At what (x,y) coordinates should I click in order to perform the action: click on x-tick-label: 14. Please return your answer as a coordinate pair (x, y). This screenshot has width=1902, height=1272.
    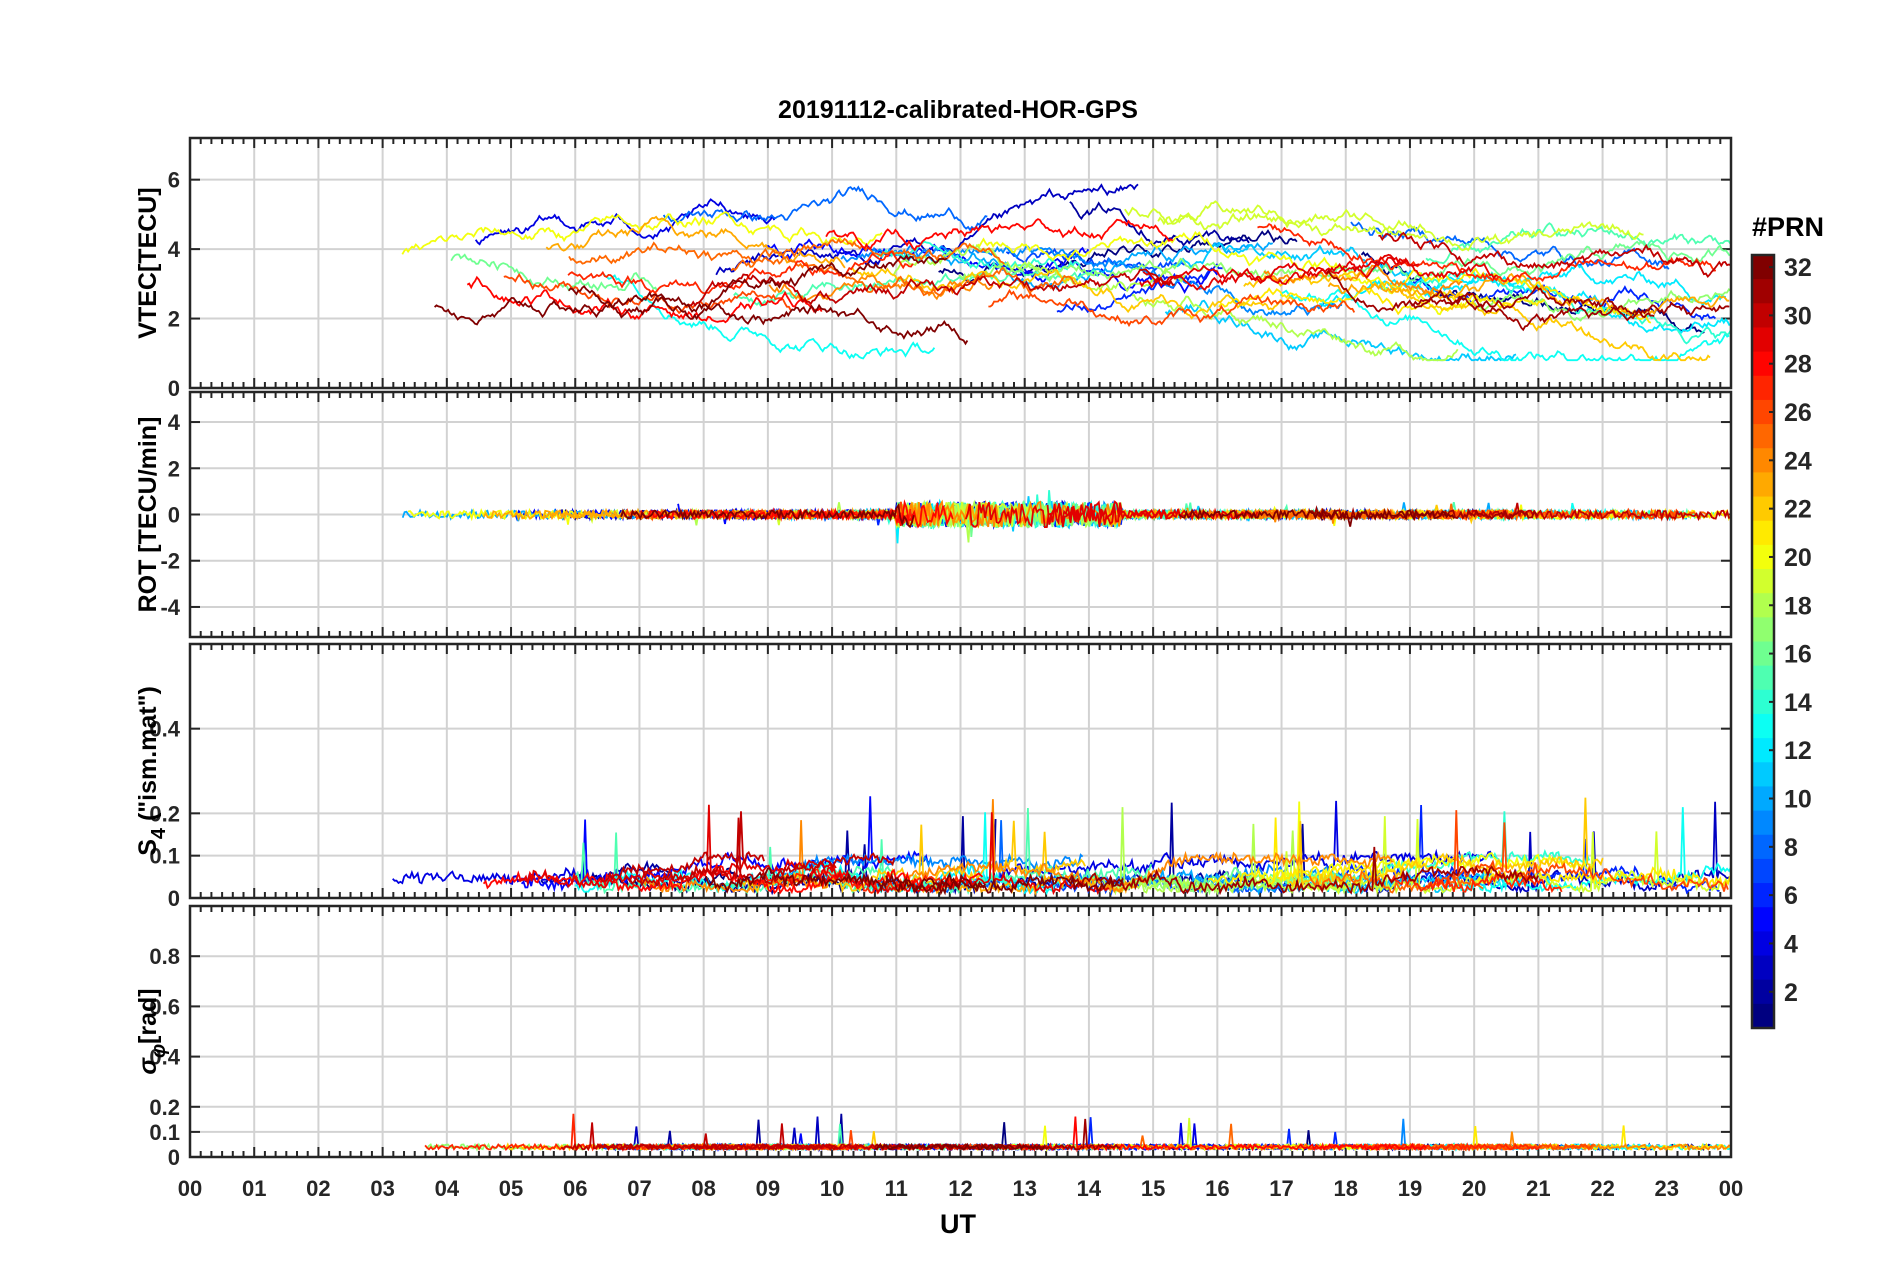
    Looking at the image, I should click on (1089, 1188).